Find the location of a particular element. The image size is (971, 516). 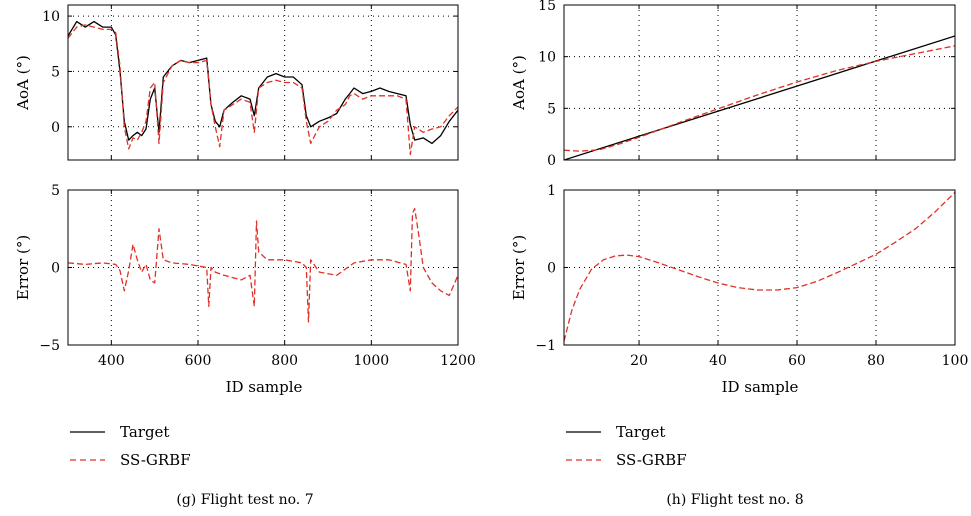

x-tick-label: 100 is located at coordinates (955, 361).